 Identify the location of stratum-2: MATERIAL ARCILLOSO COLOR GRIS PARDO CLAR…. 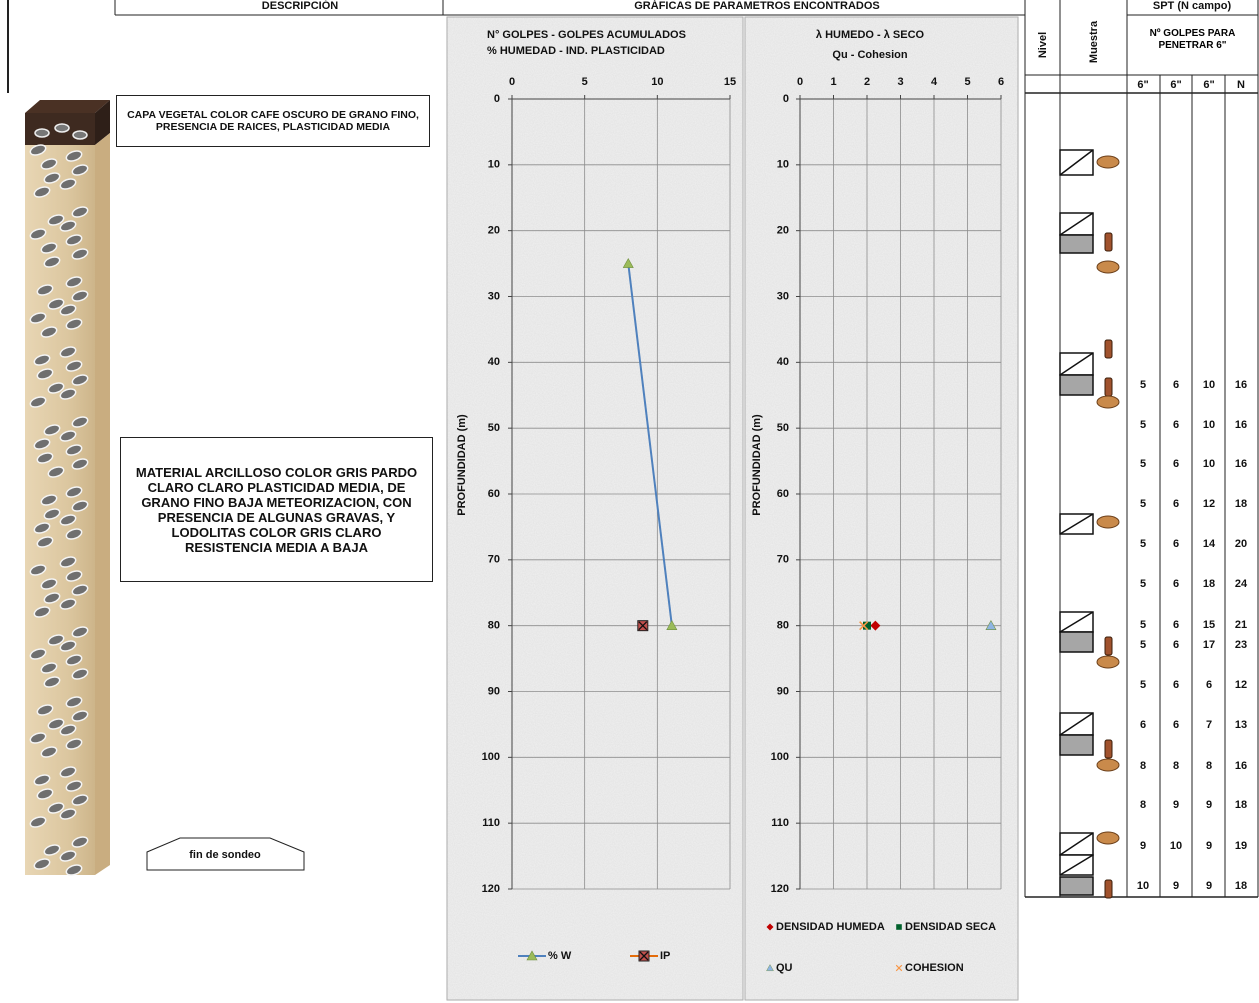
(276, 509).